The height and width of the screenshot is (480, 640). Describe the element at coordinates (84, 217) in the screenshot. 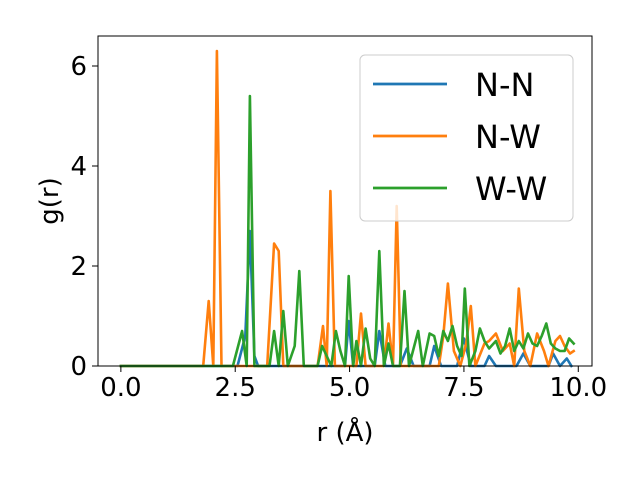

I see `y-axis-ticks: 0 2 4 6` at that location.